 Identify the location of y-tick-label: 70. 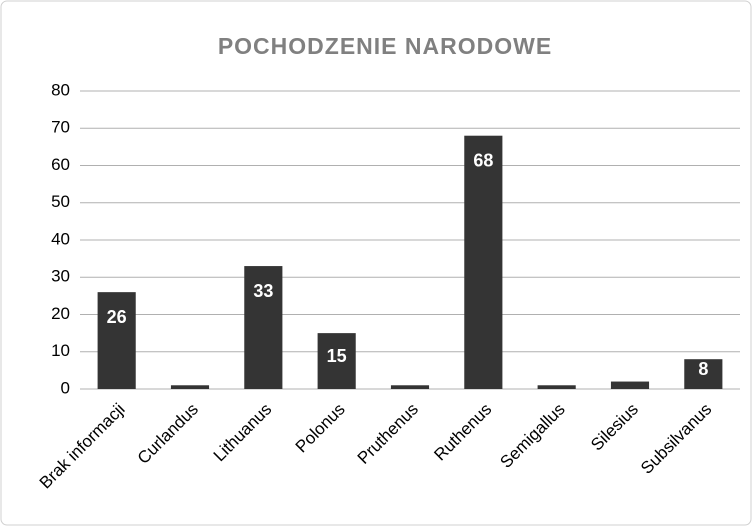
(60, 127).